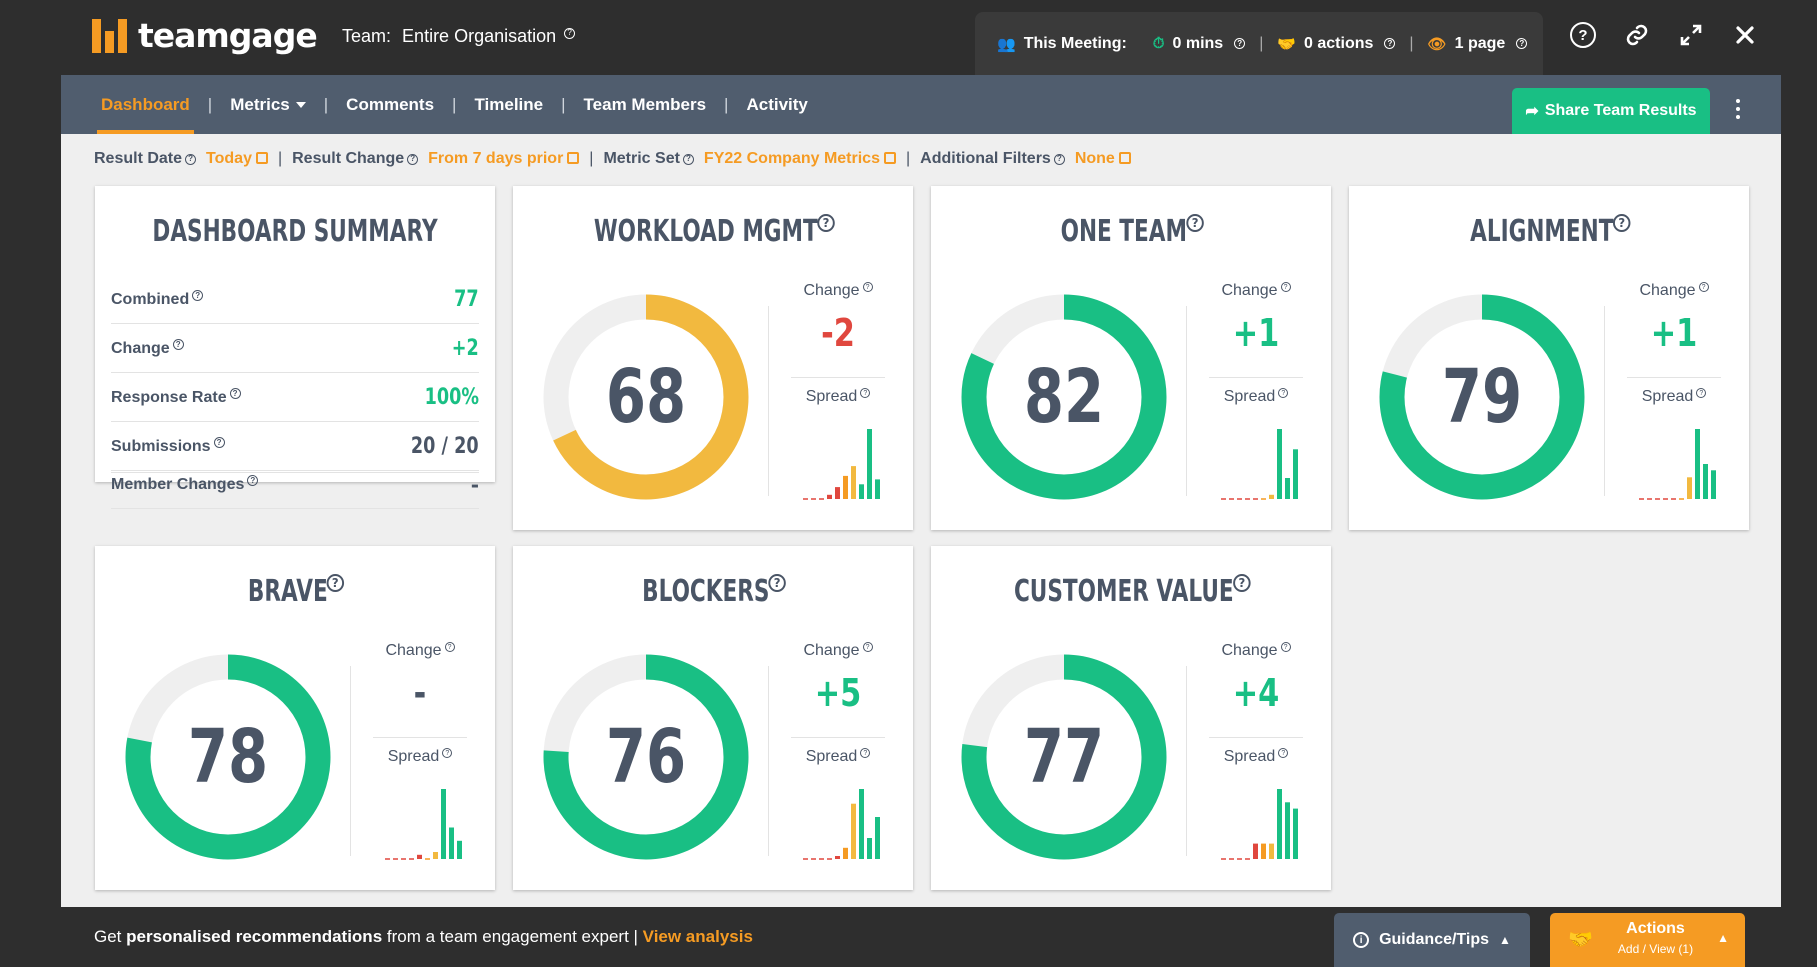 The image size is (1817, 967). Describe the element at coordinates (268, 104) in the screenshot. I see `tab-metrics: Metrics` at that location.